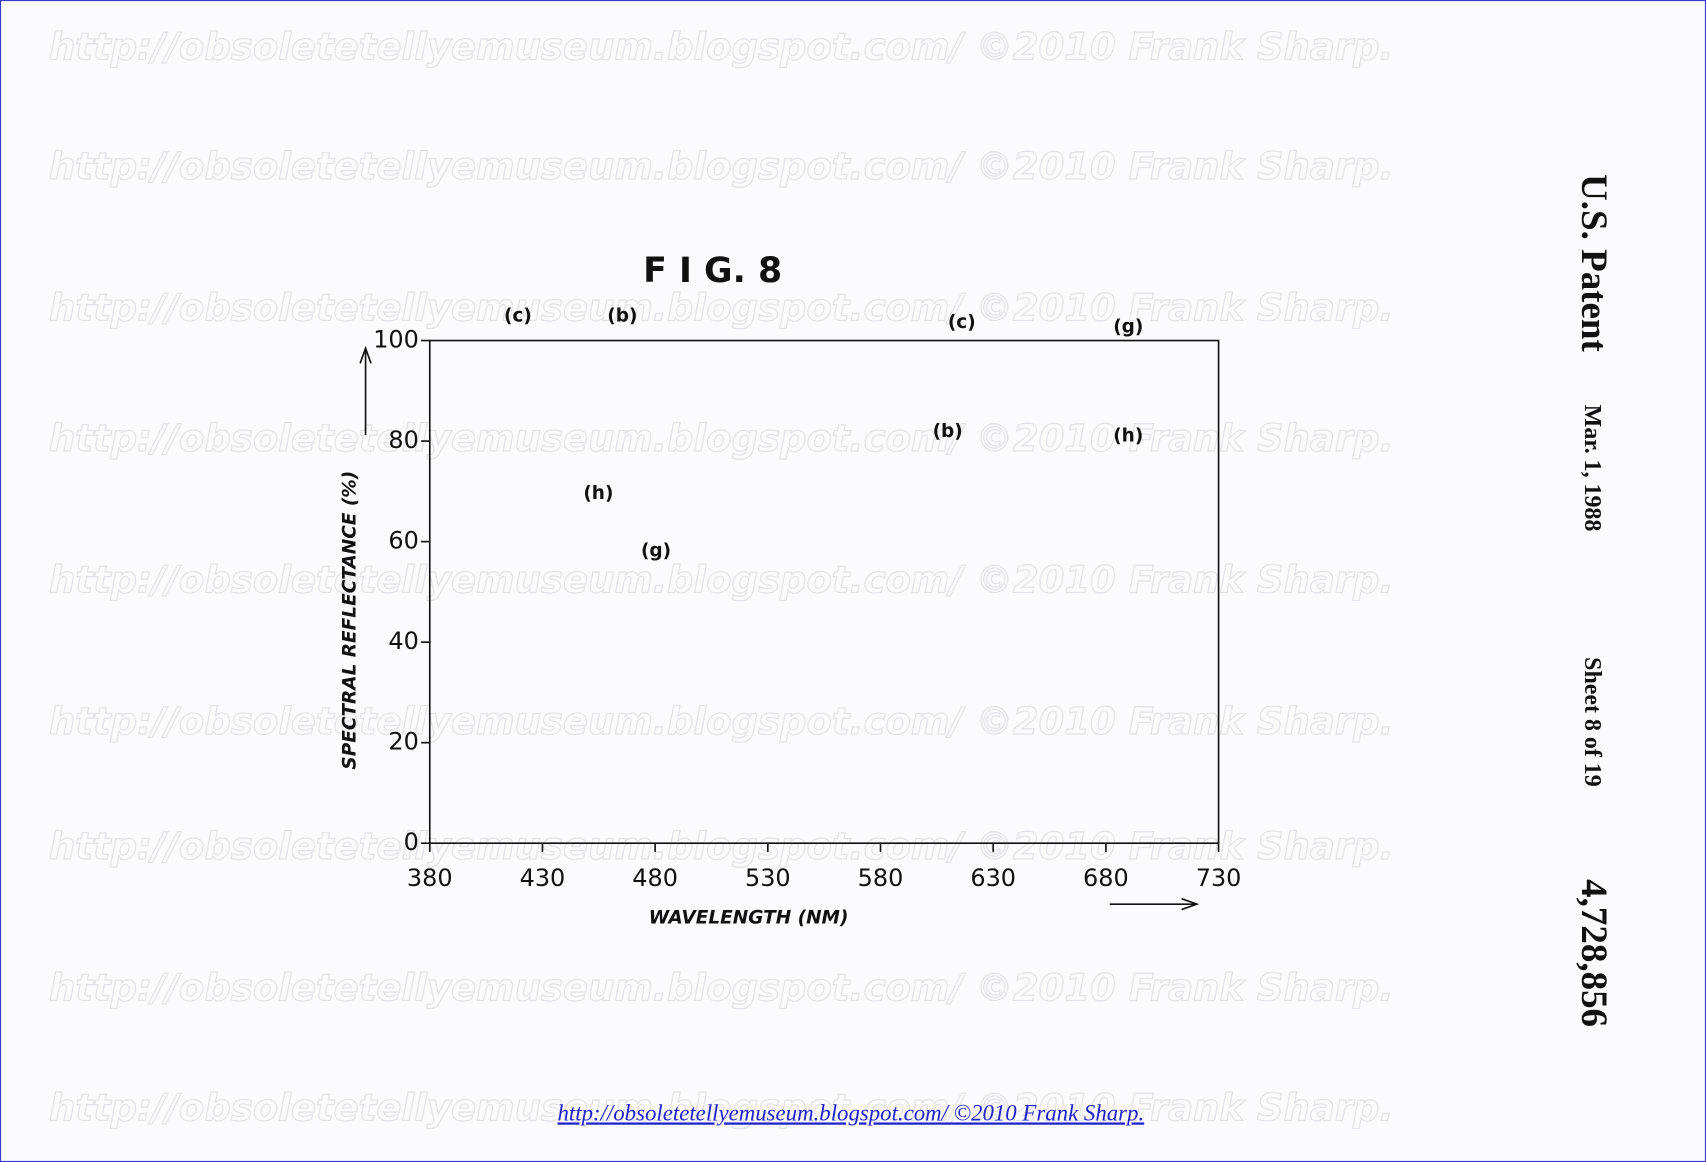  What do you see at coordinates (1592, 468) in the screenshot?
I see `patent-date: Mar. 1, 1988` at bounding box center [1592, 468].